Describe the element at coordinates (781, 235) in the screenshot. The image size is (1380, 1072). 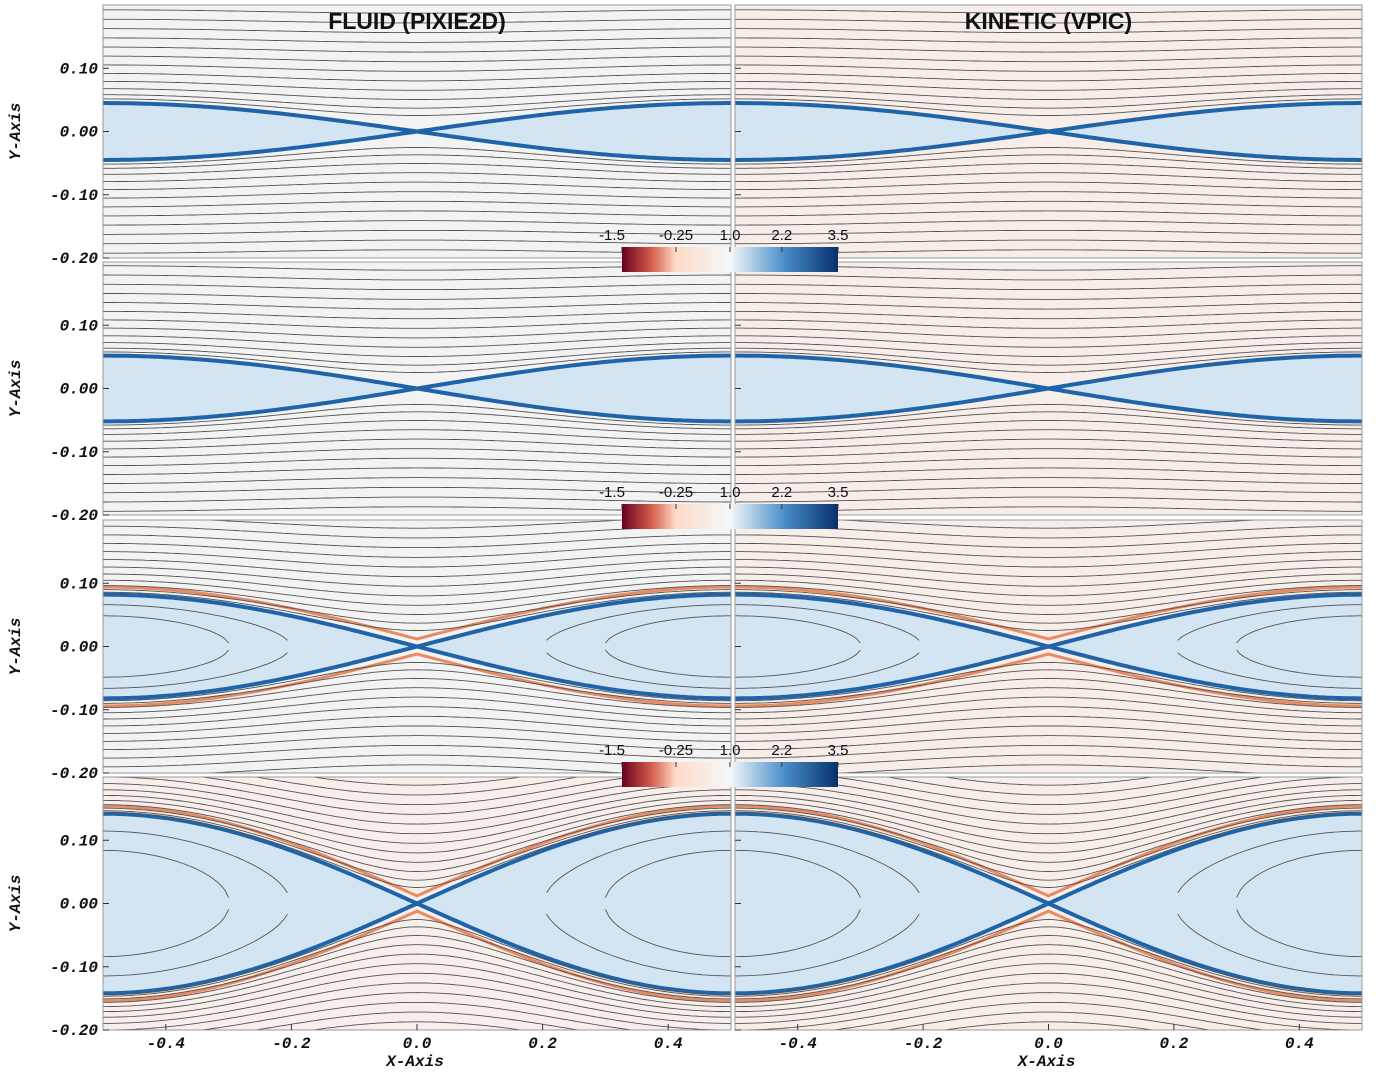
I see `colorbar-tick-label: 2.2` at that location.